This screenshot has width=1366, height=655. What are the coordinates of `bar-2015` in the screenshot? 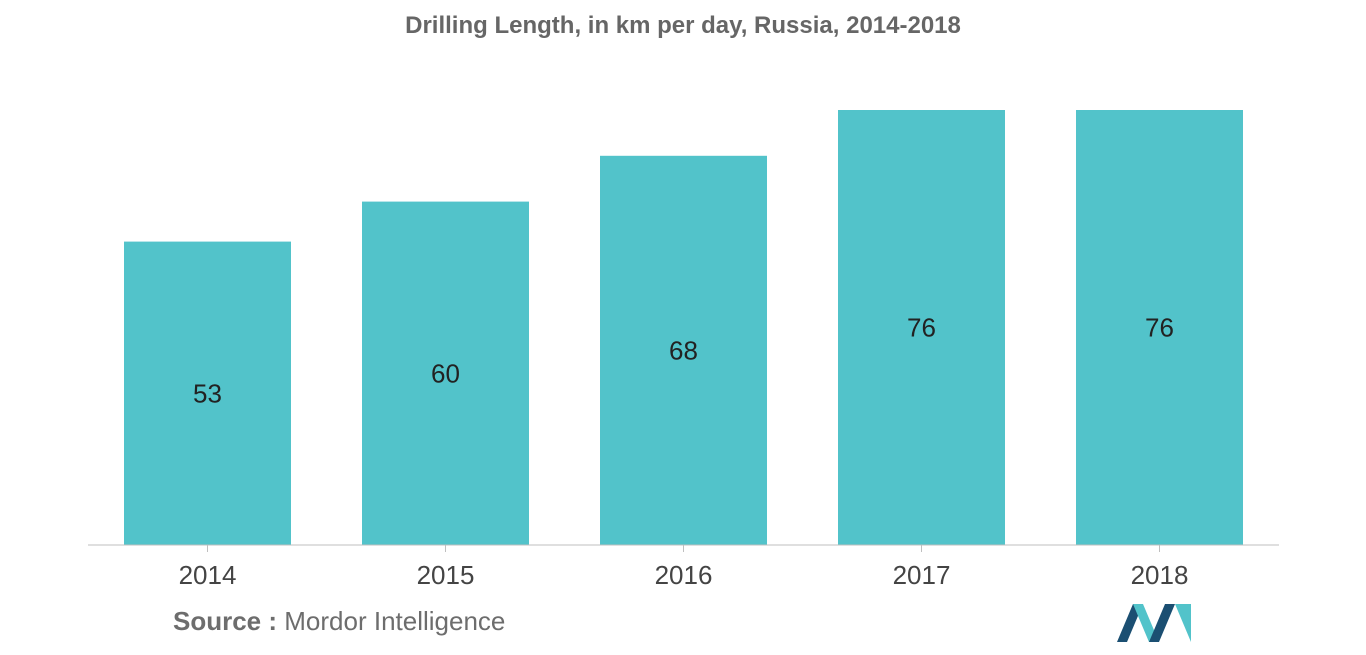 It's located at (445, 373).